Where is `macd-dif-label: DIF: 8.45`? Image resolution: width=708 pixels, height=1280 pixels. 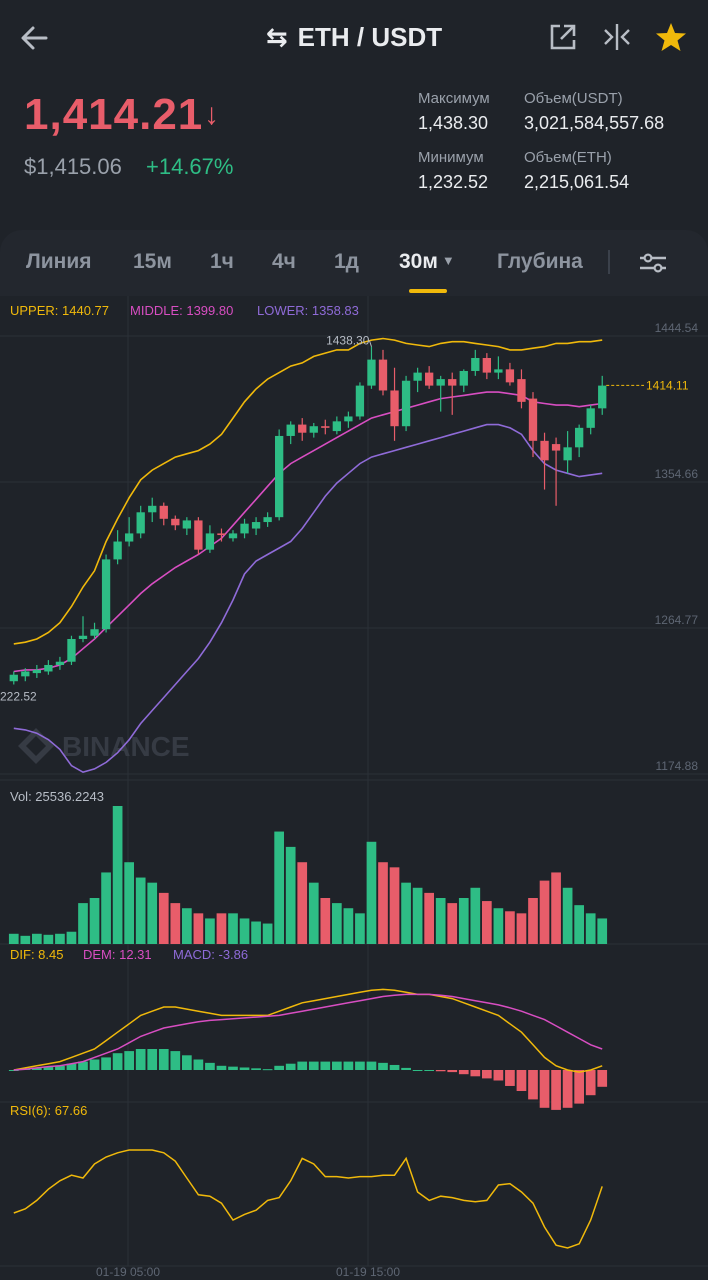
macd-dif-label: DIF: 8.45 is located at coordinates (36, 954).